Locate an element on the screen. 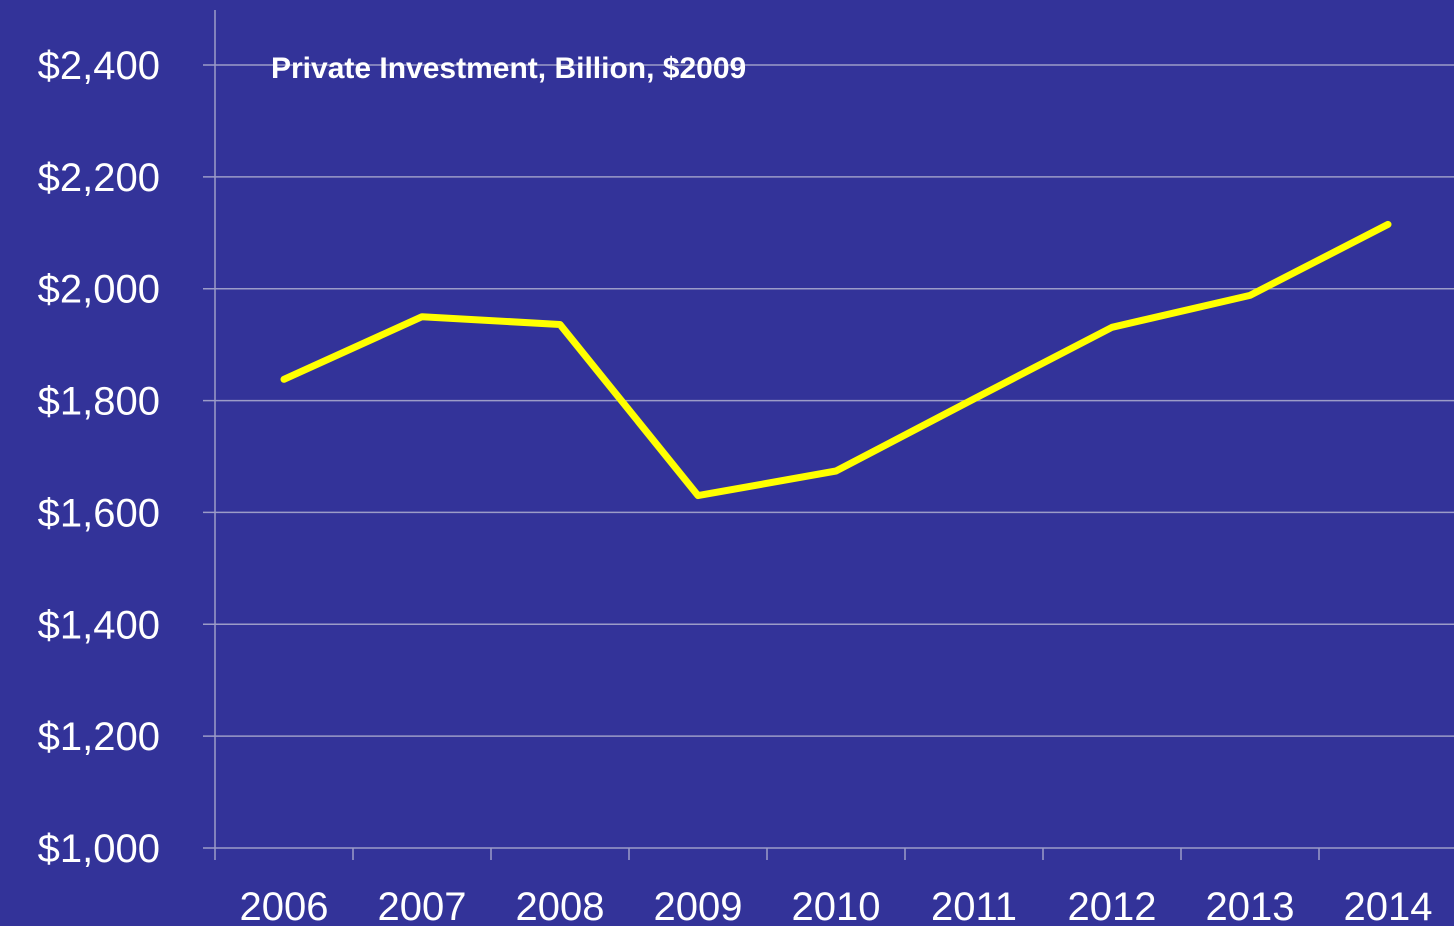 The height and width of the screenshot is (926, 1454). y-tick-label: $1,600 is located at coordinates (99, 513).